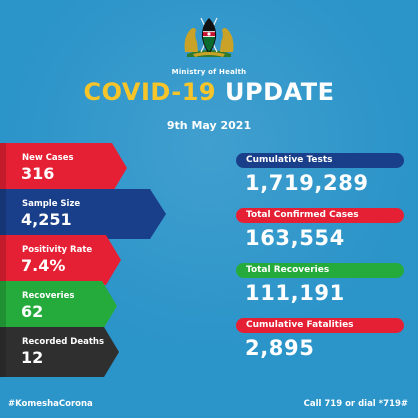 The height and width of the screenshot is (418, 418). What do you see at coordinates (57, 250) in the screenshot?
I see `tile-label: Positivity Rate` at bounding box center [57, 250].